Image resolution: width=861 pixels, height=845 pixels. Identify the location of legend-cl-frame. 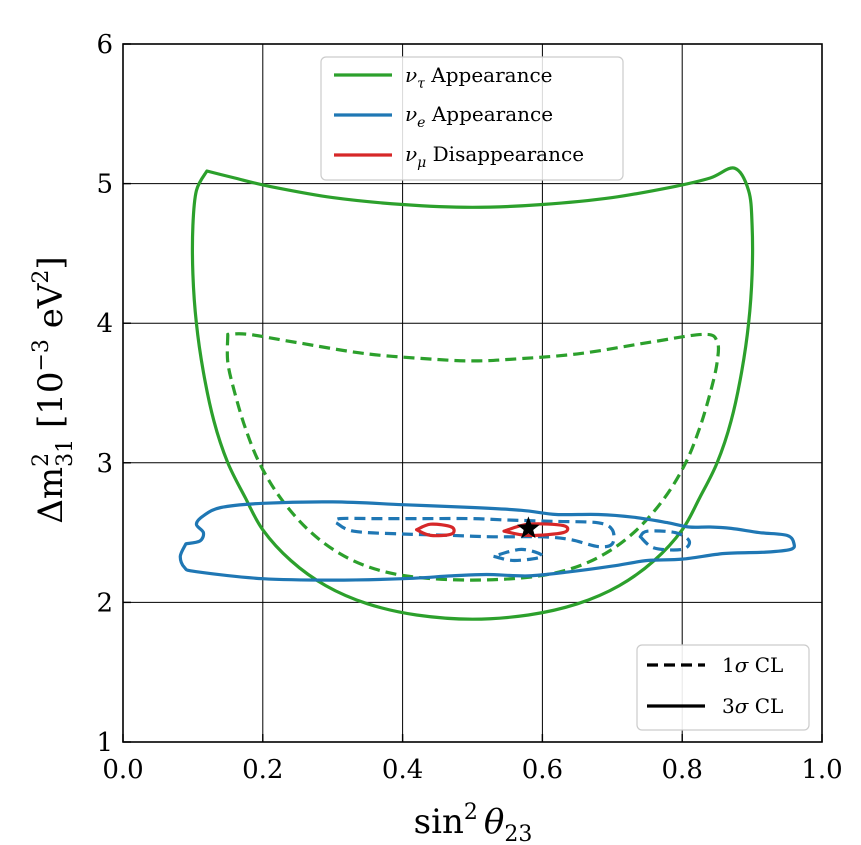
(723, 687).